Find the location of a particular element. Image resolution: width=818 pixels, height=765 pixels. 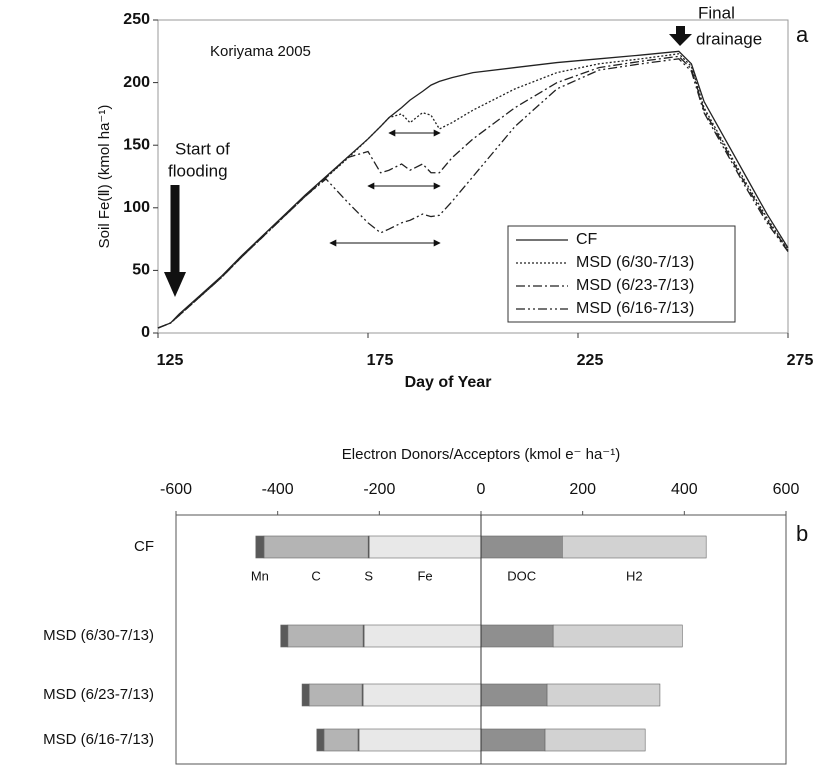

y-tick-label: 250 is located at coordinates (136, 19).